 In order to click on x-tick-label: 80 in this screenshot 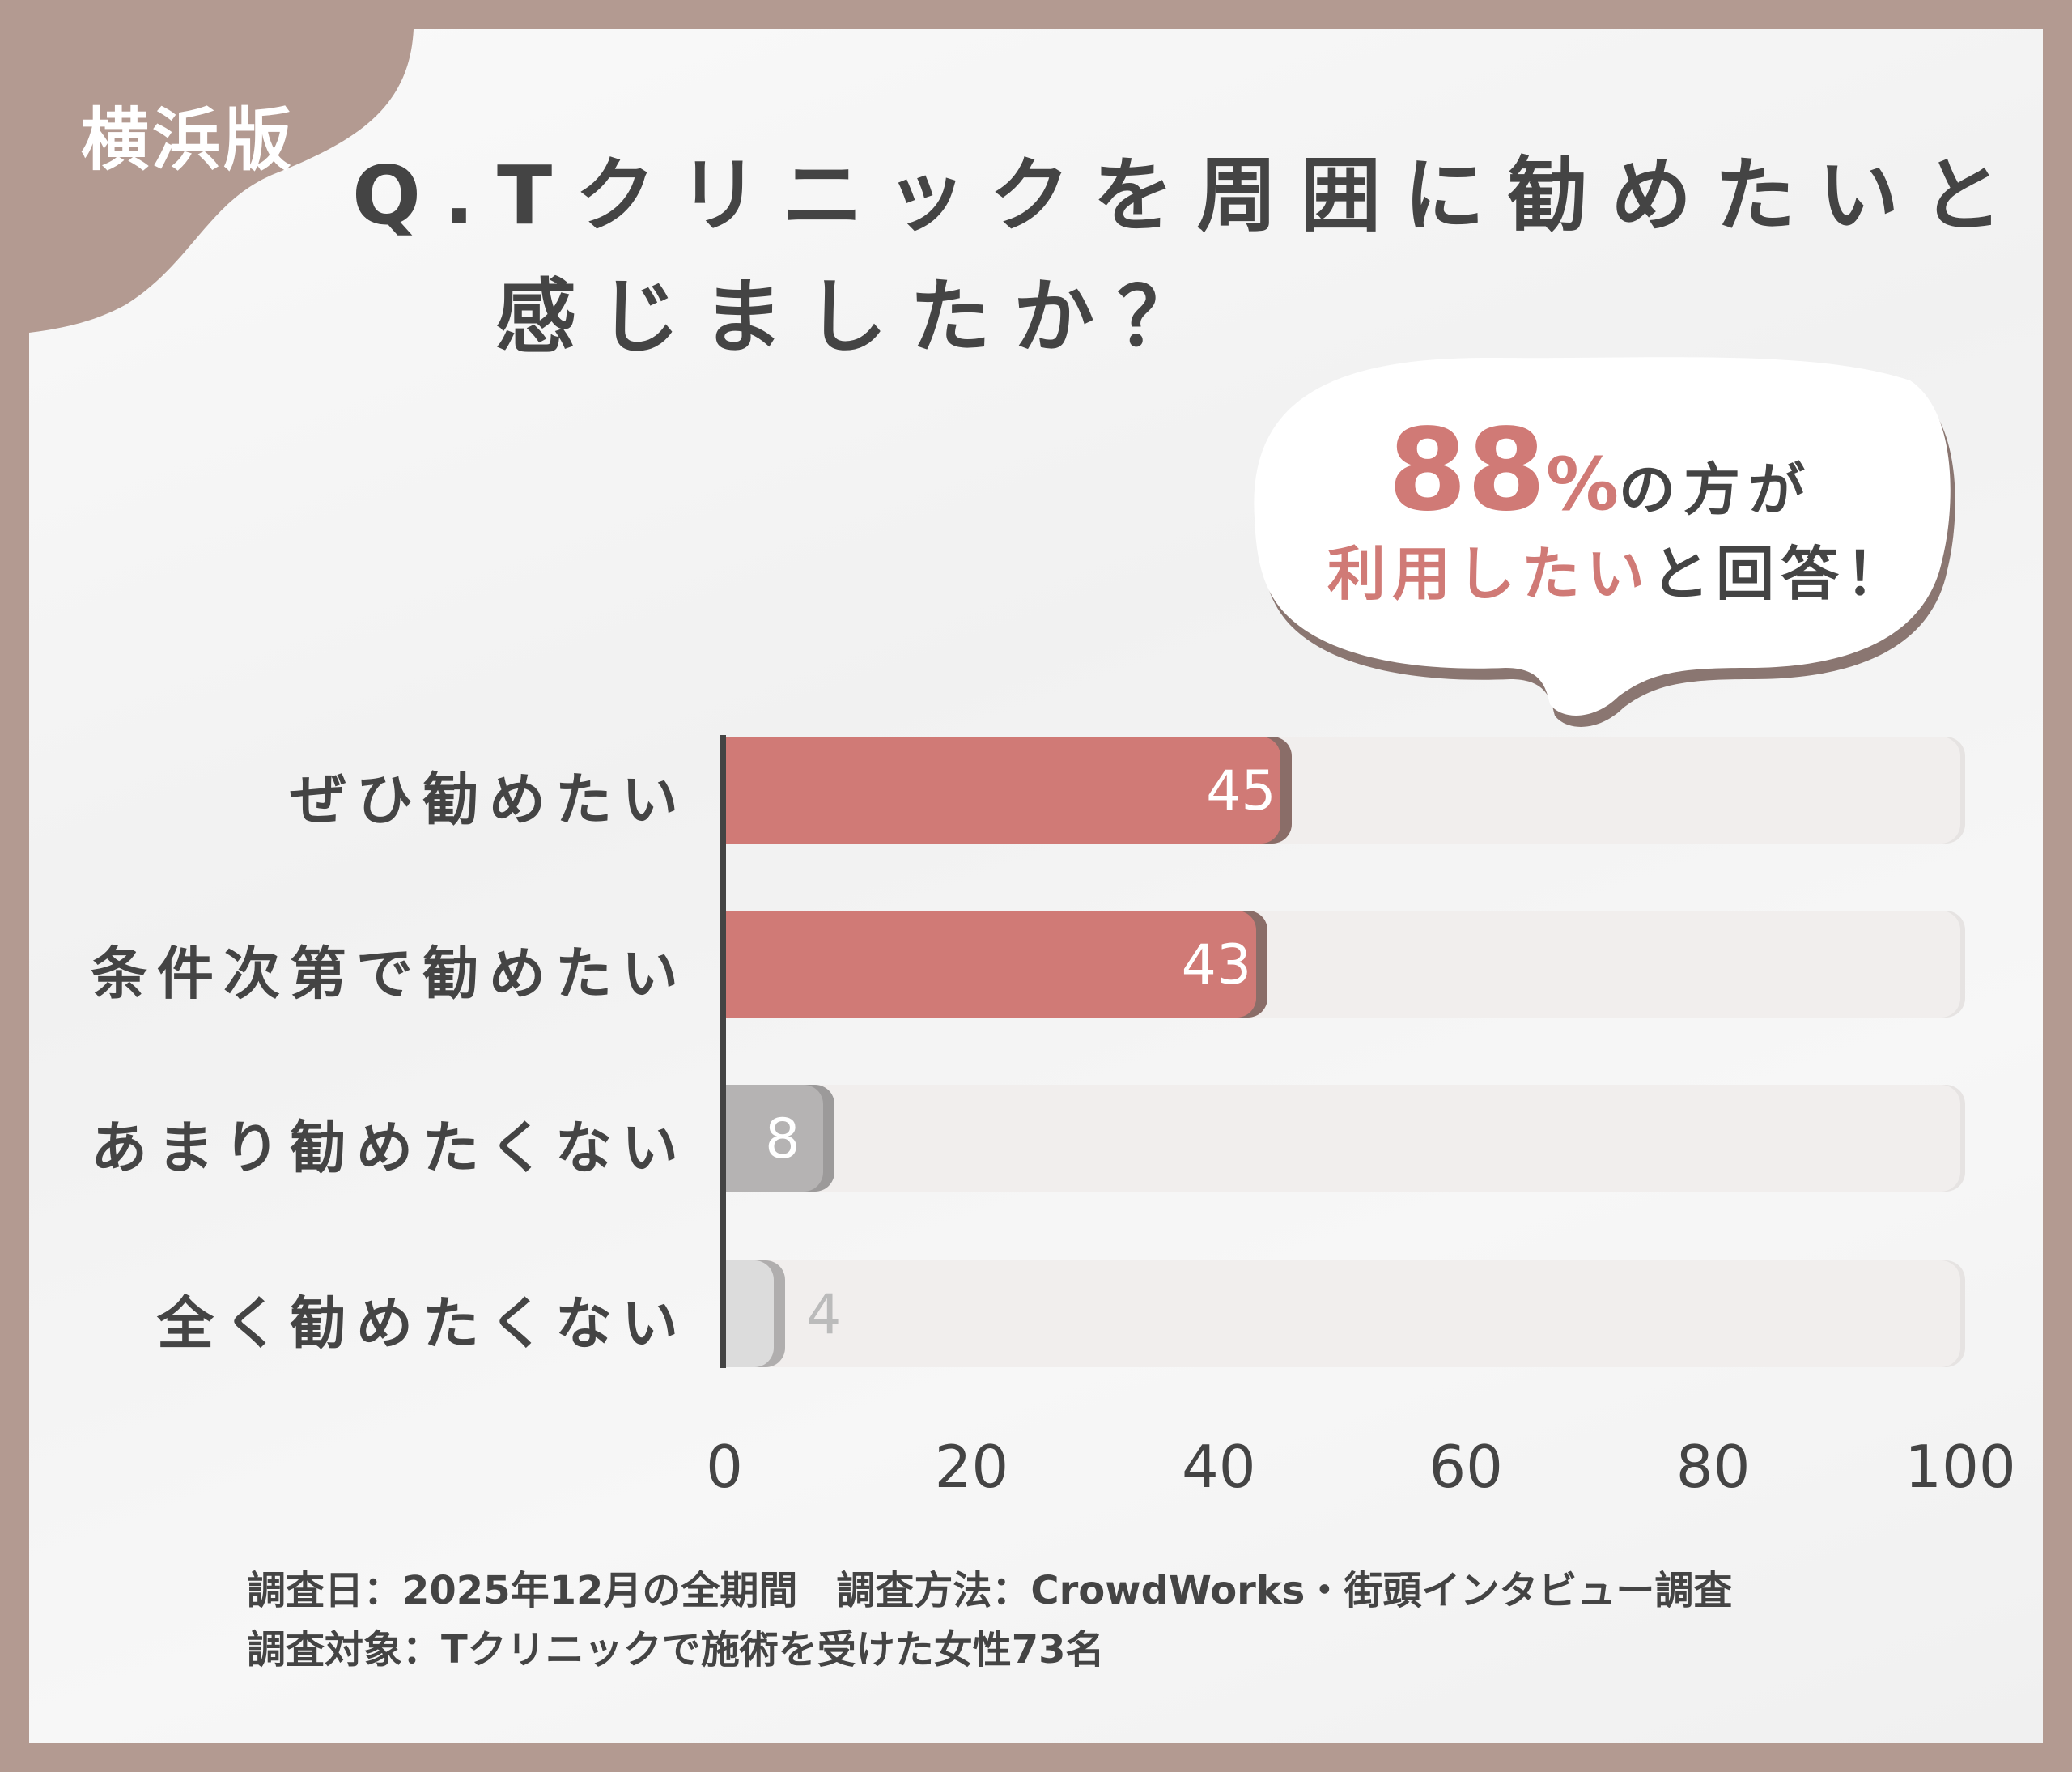, I will do `click(1713, 1467)`.